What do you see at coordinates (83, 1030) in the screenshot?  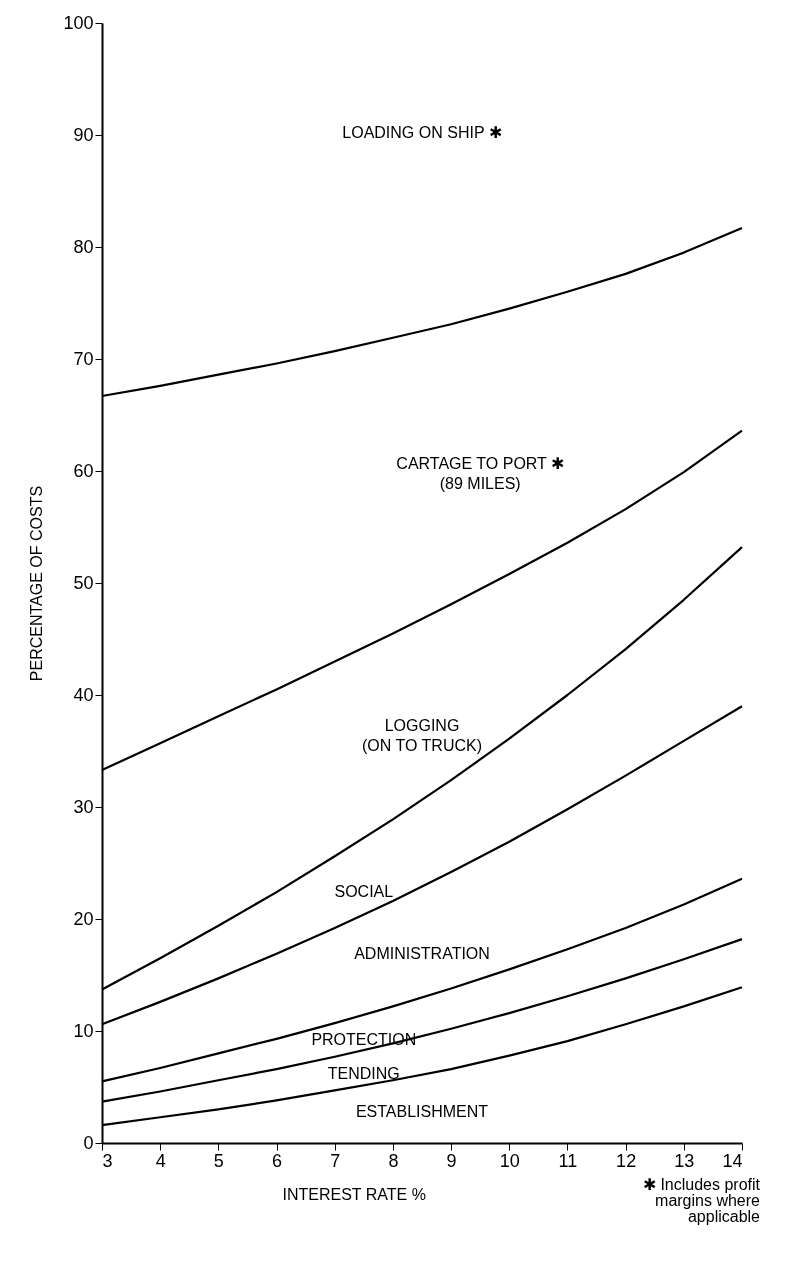 I see `y-tick-label: 10` at bounding box center [83, 1030].